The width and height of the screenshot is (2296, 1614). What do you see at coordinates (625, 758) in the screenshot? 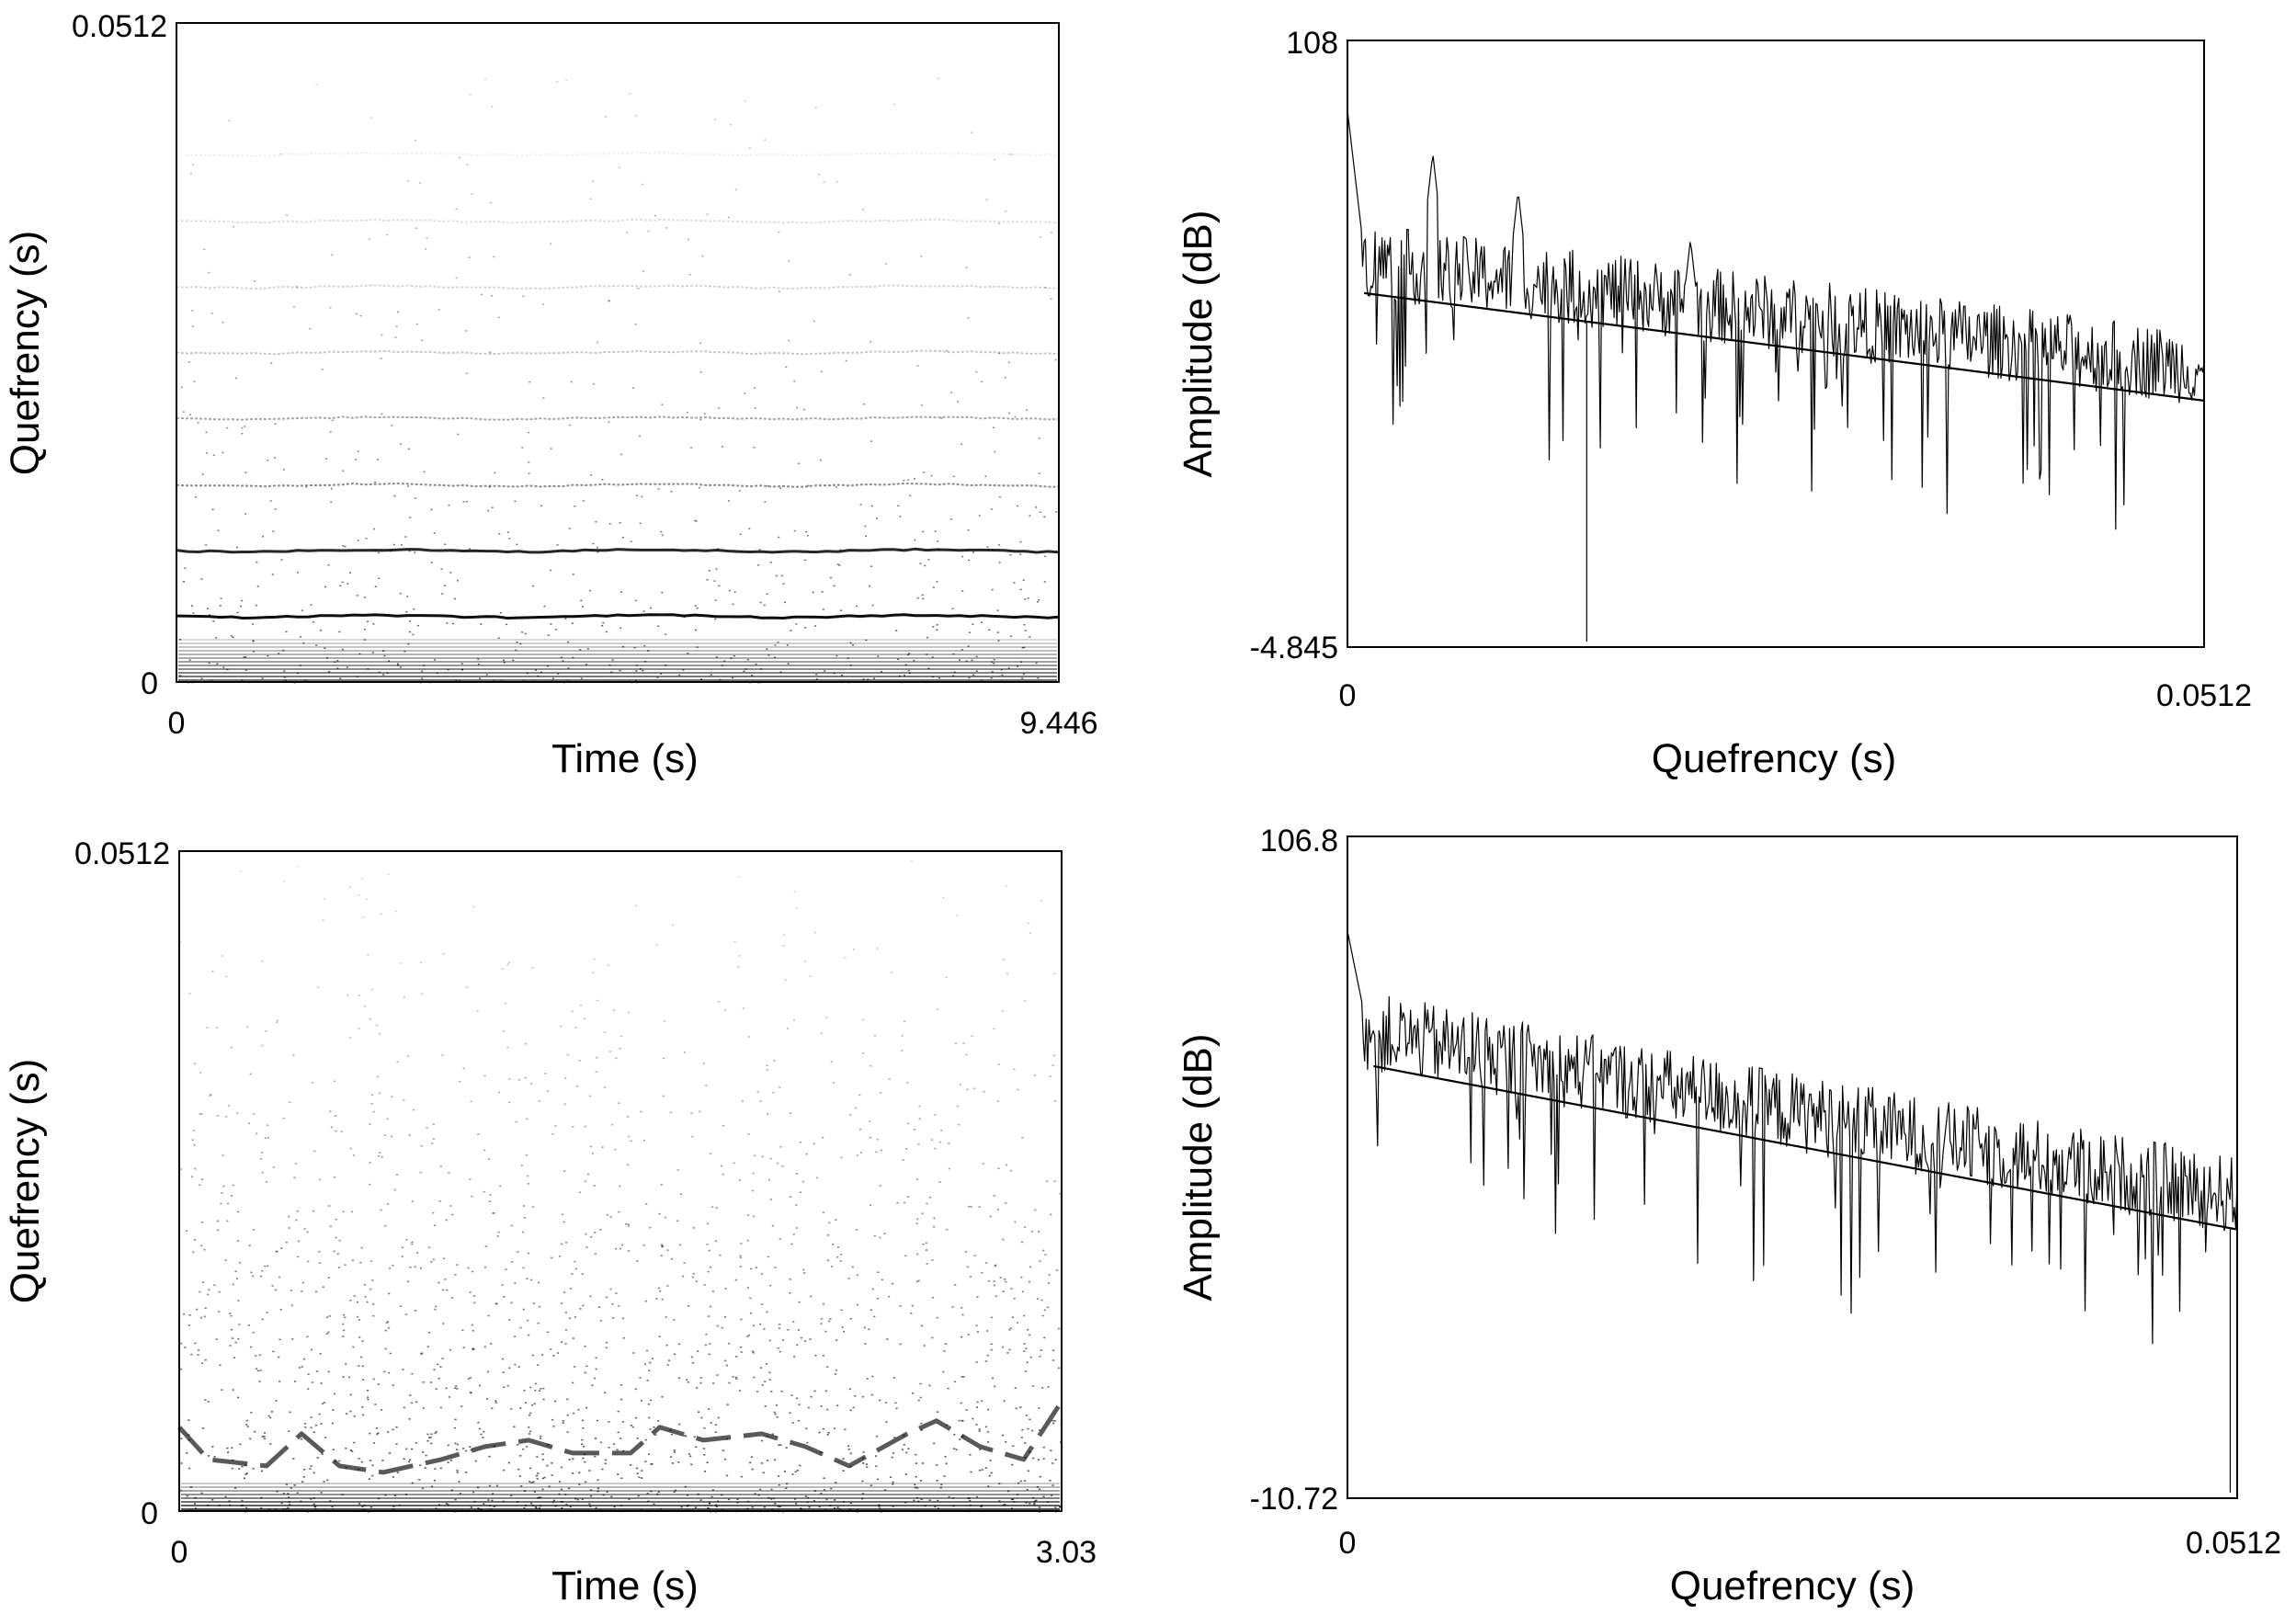
I see `spectrogram-top-x-axis-label: Time (s)` at bounding box center [625, 758].